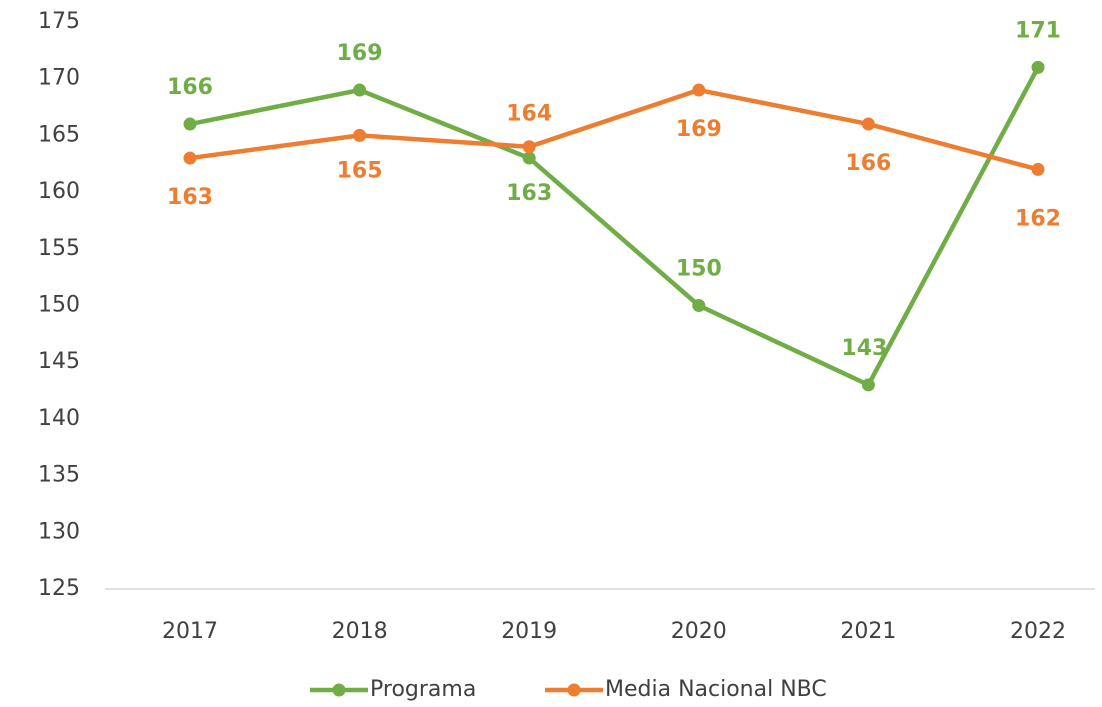  Describe the element at coordinates (716, 689) in the screenshot. I see `legend-label: Media Nacional NBC` at that location.